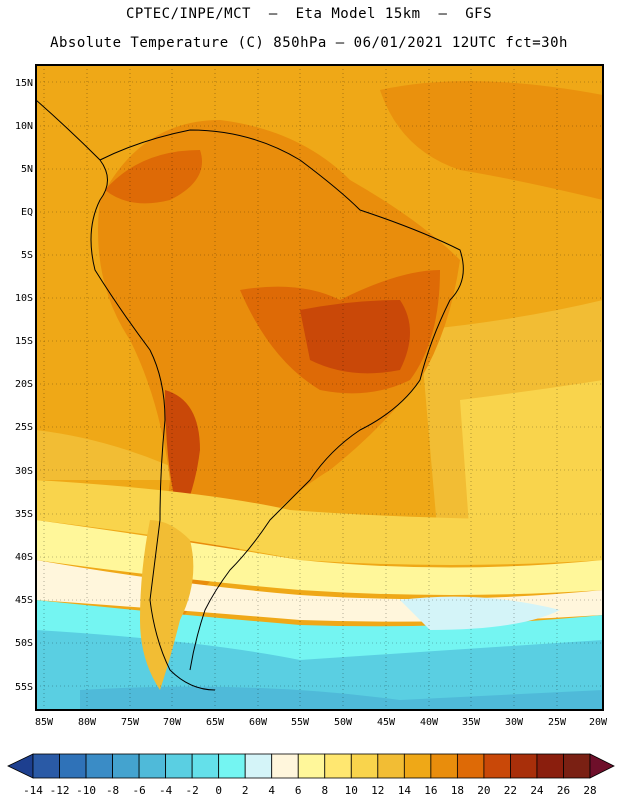 This screenshot has height=800, width=618. Describe the element at coordinates (24, 643) in the screenshot. I see `lat-label: 50S` at that location.